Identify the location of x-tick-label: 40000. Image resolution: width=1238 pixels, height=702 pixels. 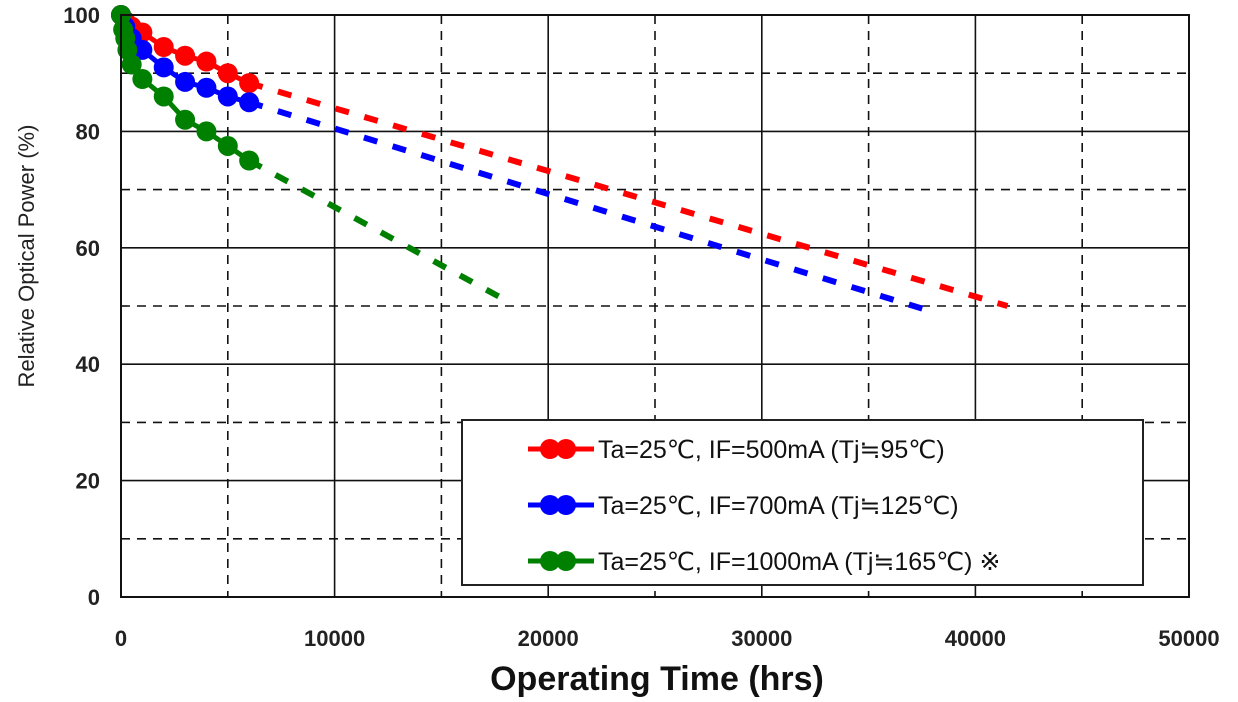
(975, 638).